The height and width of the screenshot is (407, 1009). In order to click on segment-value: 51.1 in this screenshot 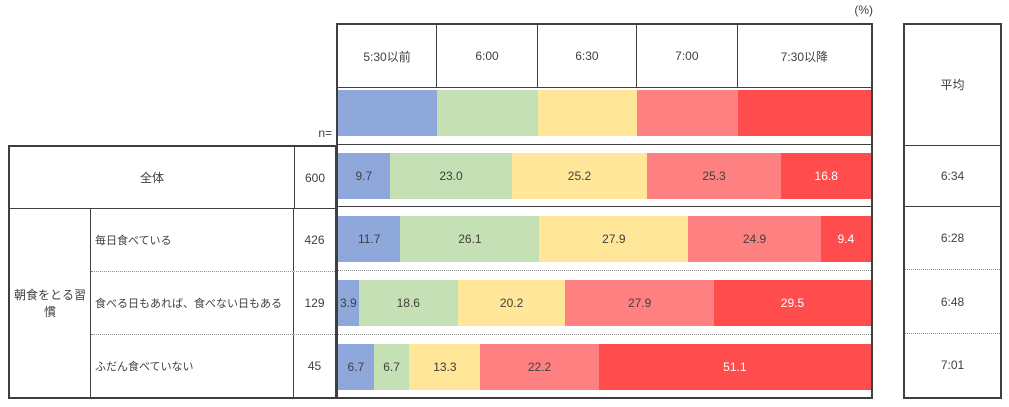, I will do `click(735, 367)`.